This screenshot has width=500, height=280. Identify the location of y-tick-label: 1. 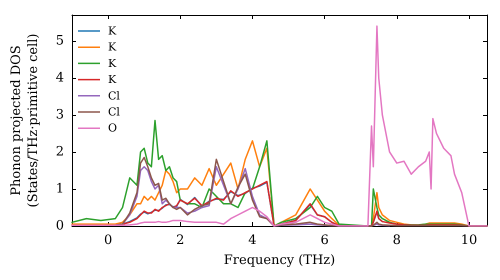
(60, 188).